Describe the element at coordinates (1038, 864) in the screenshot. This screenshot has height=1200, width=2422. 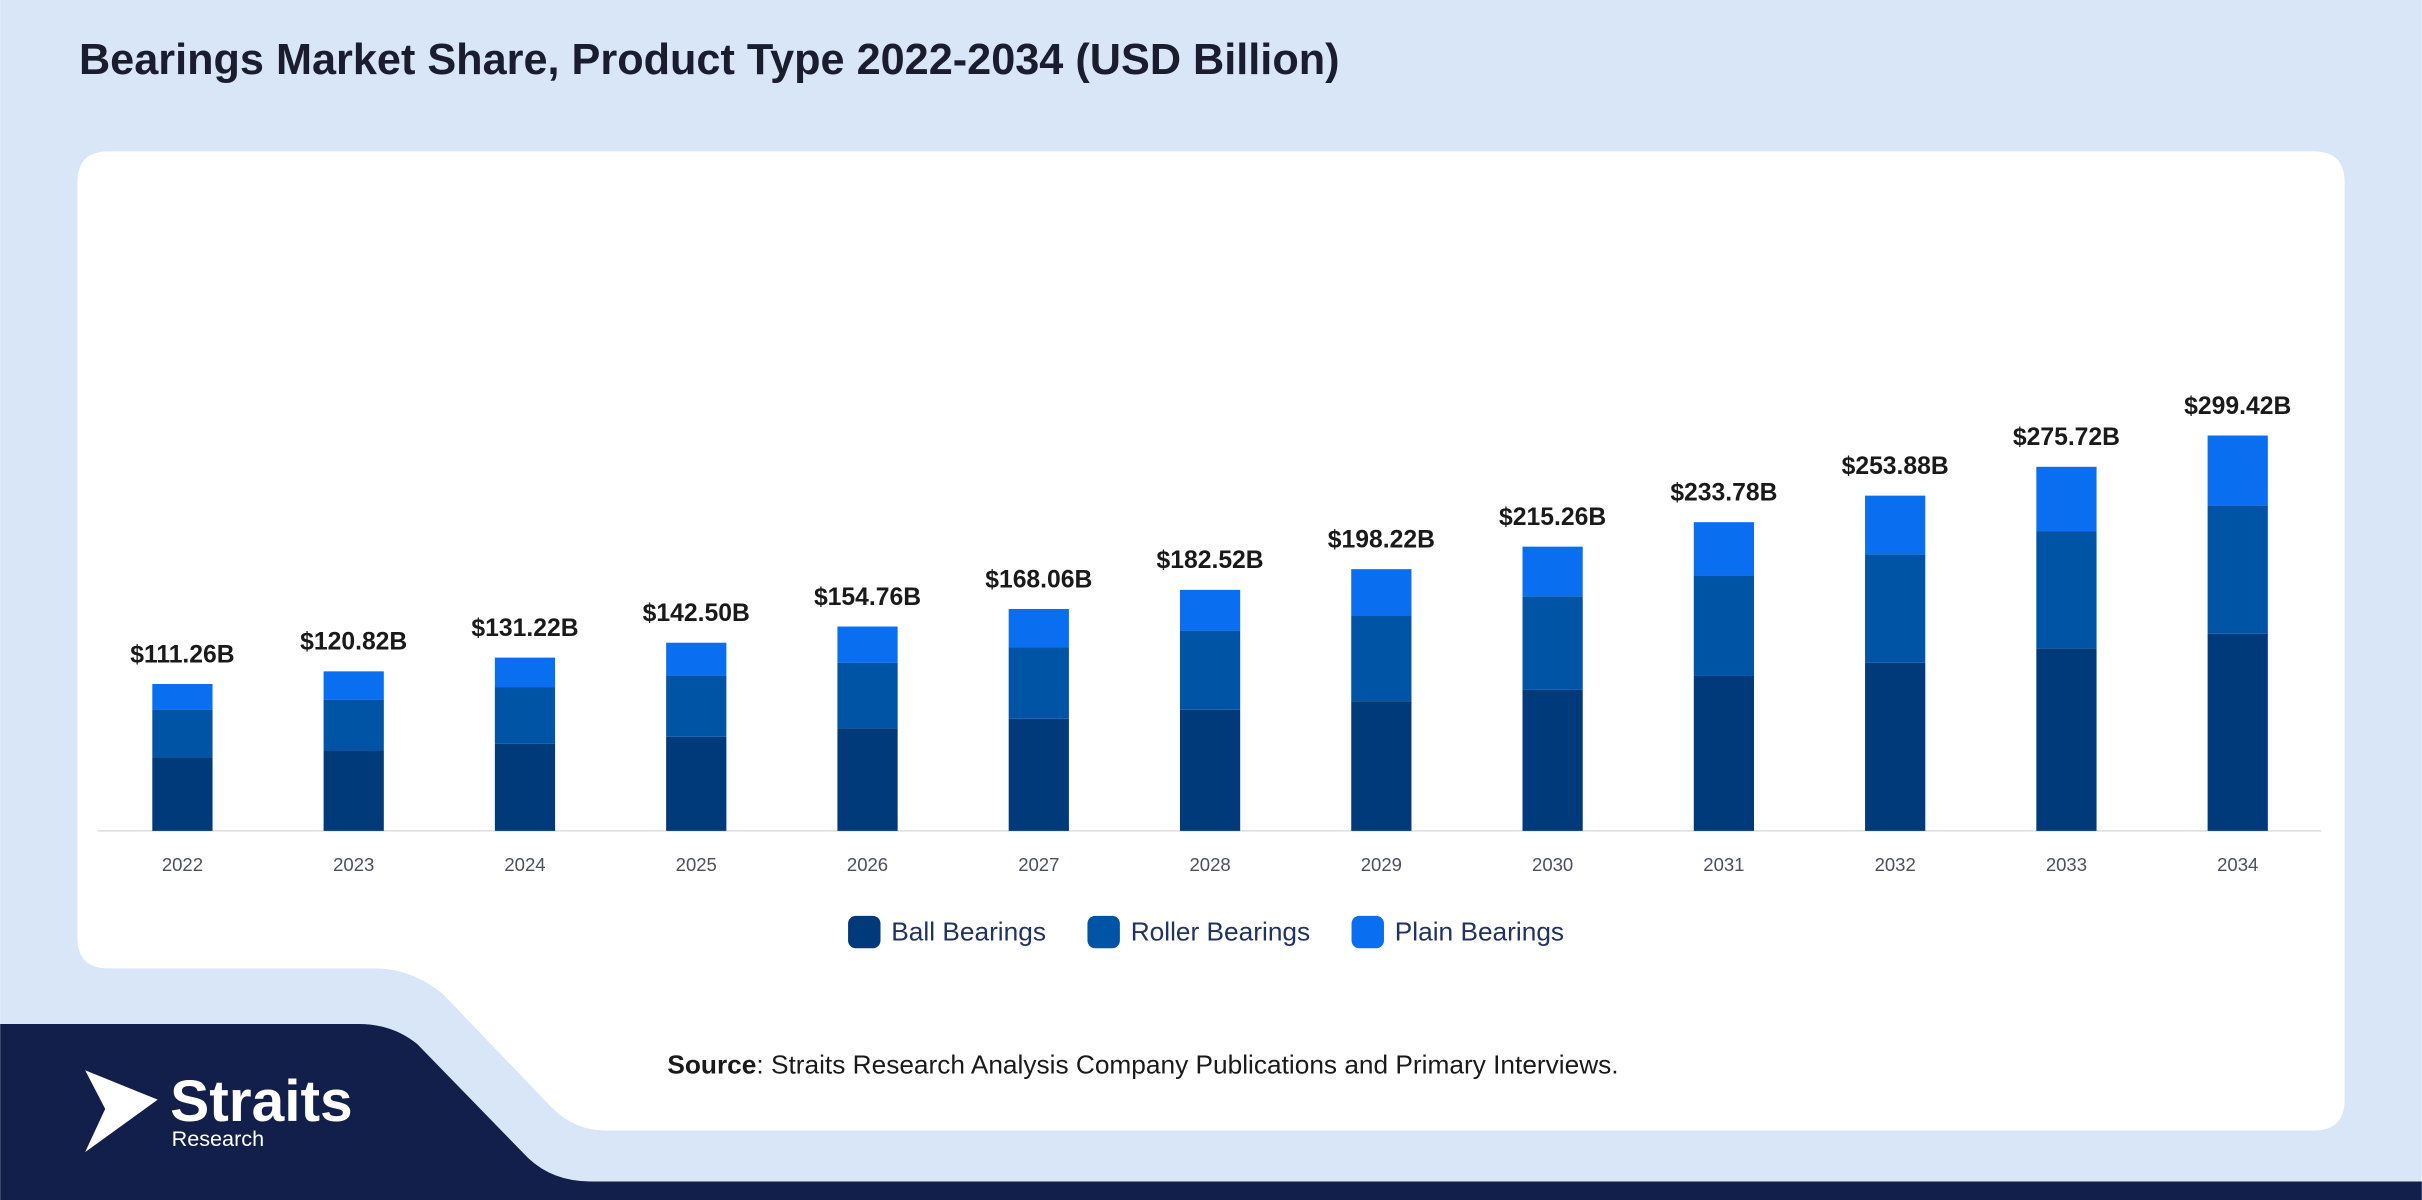
I see `x-tick-label: 2027` at that location.